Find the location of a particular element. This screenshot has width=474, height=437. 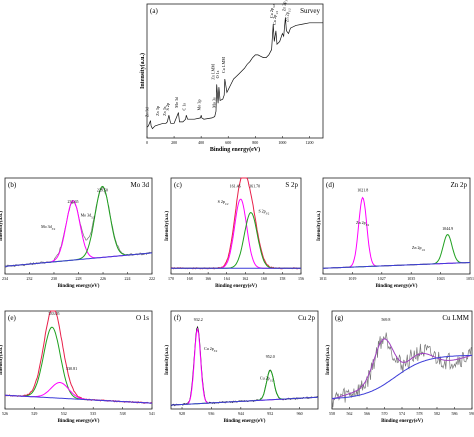

x-tick-label: 529 is located at coordinates (34, 413).